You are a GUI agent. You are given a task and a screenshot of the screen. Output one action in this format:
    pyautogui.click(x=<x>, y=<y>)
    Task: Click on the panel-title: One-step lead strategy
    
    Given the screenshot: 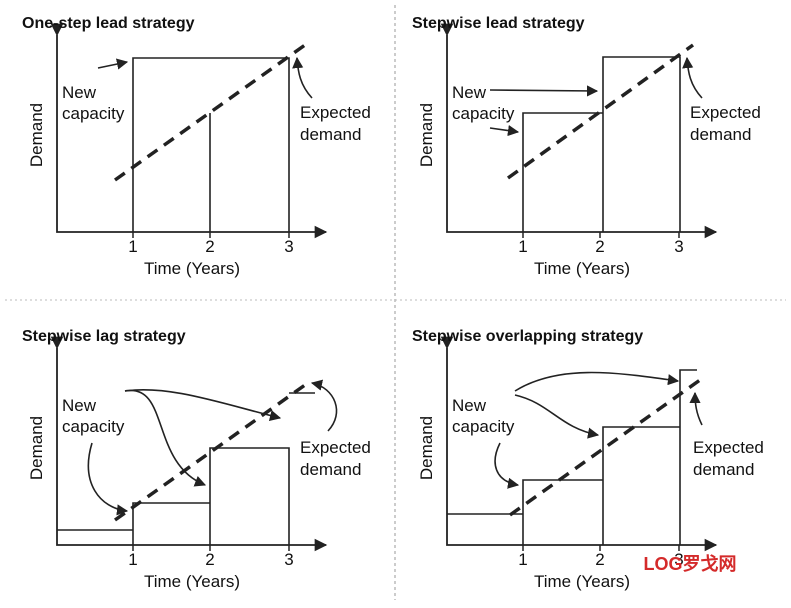 What is the action you would take?
    pyautogui.click(x=108, y=23)
    